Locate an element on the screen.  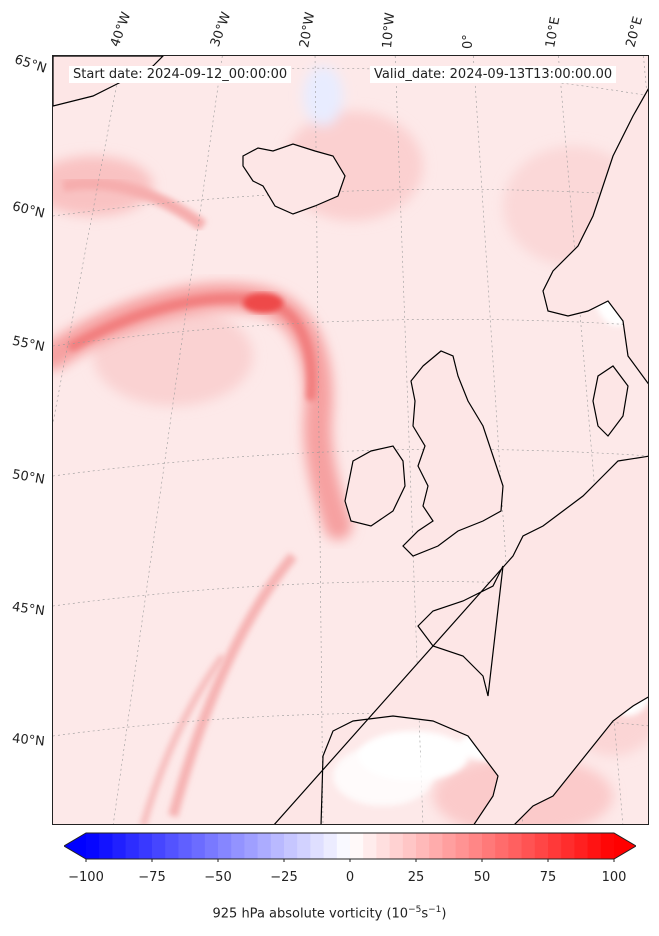
start-date-label: Start date: 2024-09-12_00:00:00 is located at coordinates (180, 74).